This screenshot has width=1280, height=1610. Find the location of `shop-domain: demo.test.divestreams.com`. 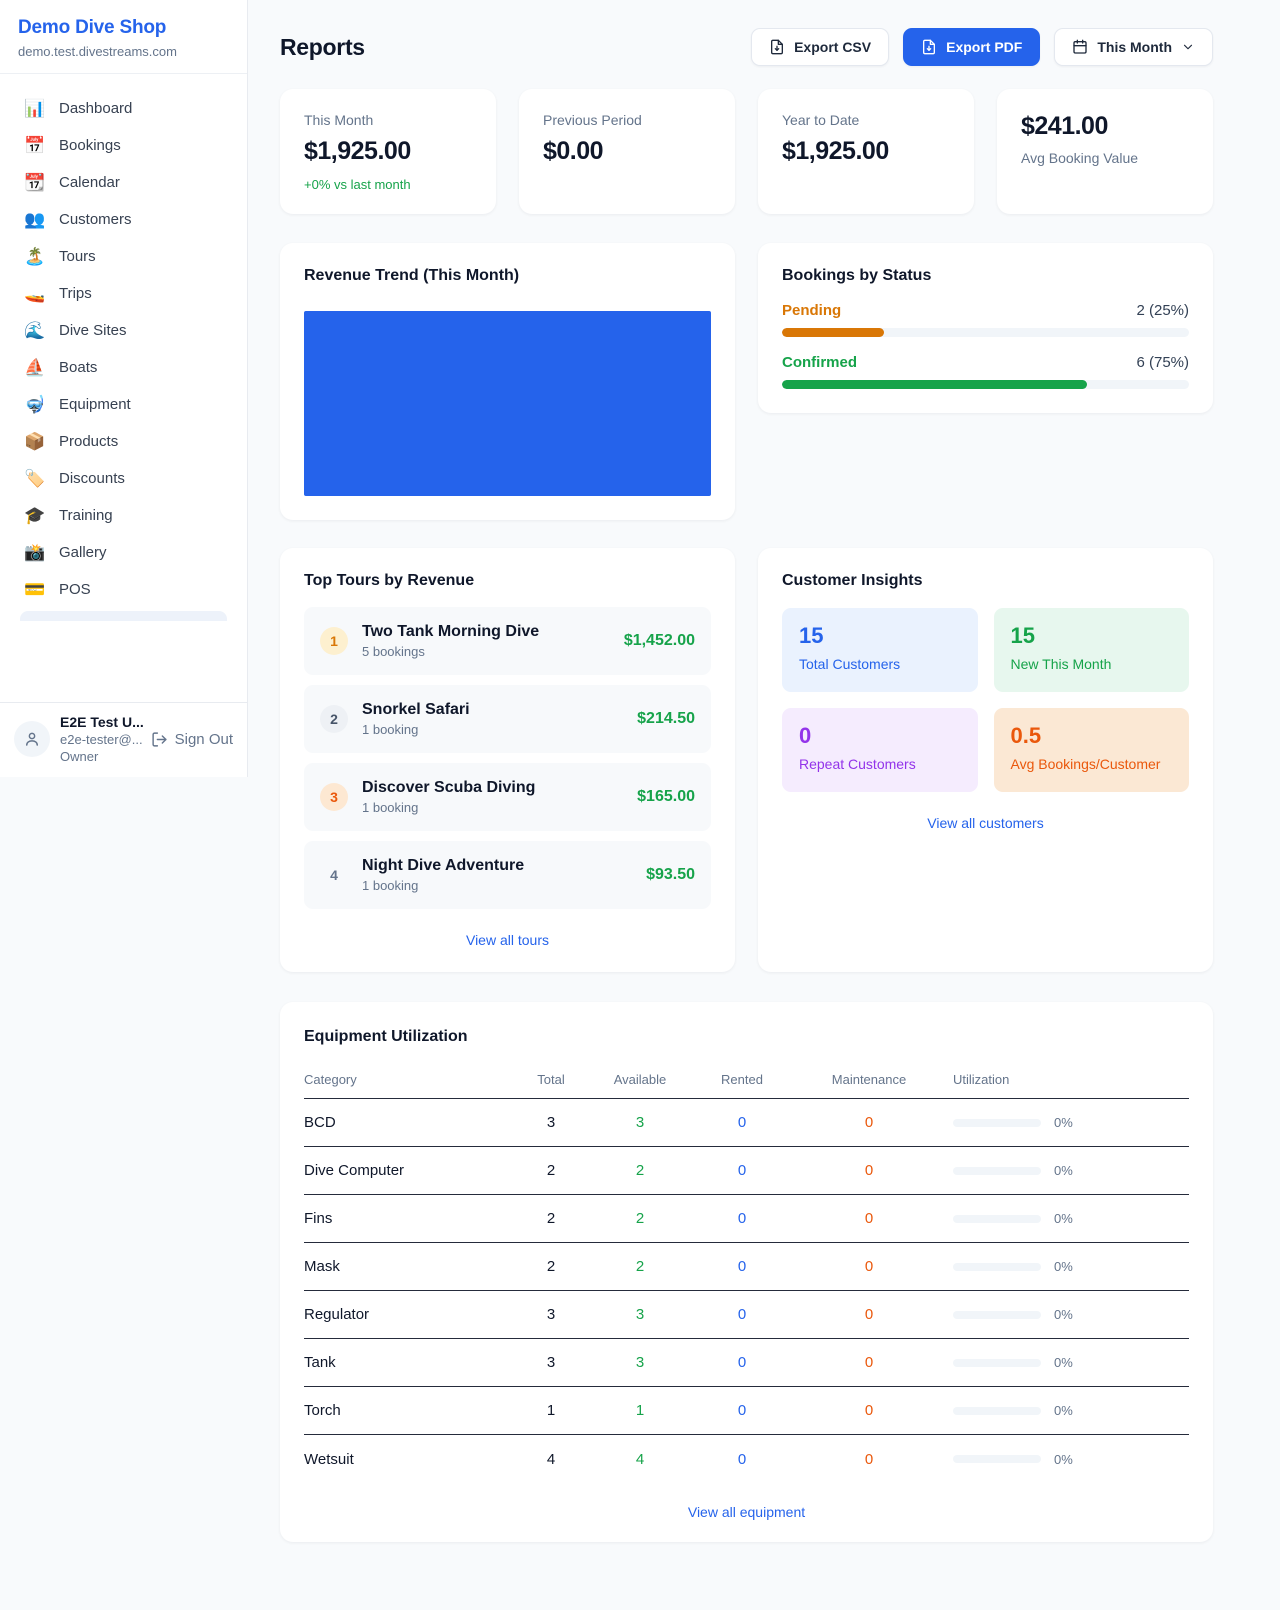

shop-domain: demo.test.divestreams.com is located at coordinates (97, 51).